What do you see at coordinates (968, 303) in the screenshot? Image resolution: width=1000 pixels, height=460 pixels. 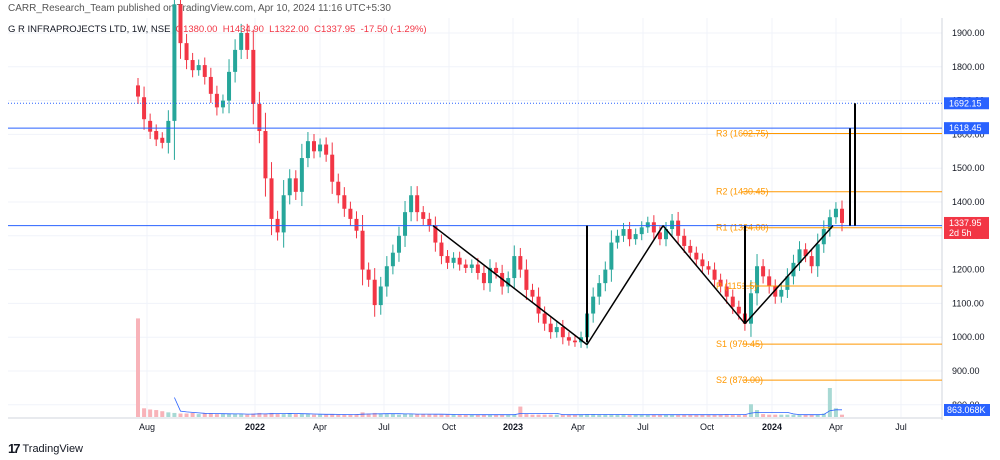 I see `y-tick-label: 1100.00` at bounding box center [968, 303].